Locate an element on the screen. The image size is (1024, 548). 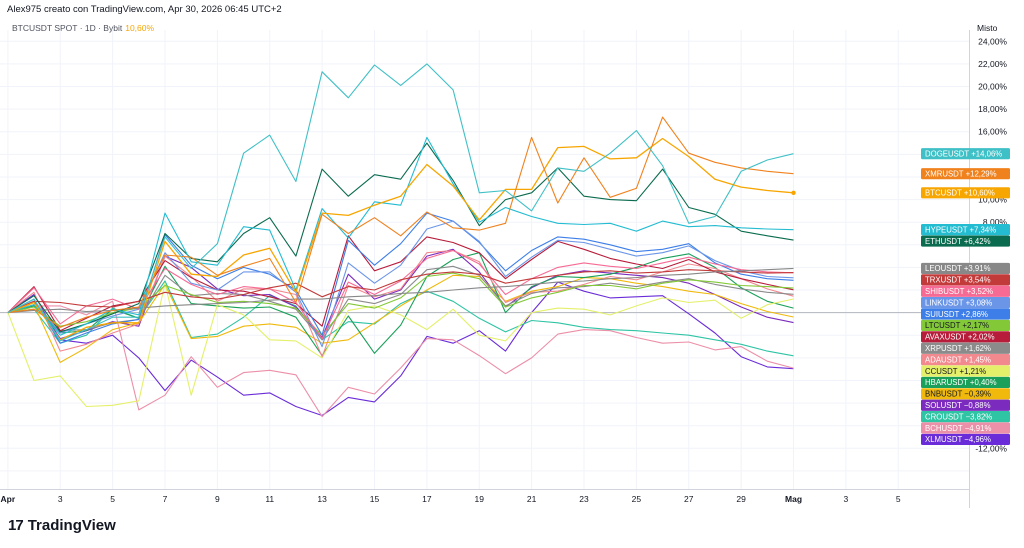
series-label-text: TRXUSDT +3,54% is located at coordinates (958, 280).